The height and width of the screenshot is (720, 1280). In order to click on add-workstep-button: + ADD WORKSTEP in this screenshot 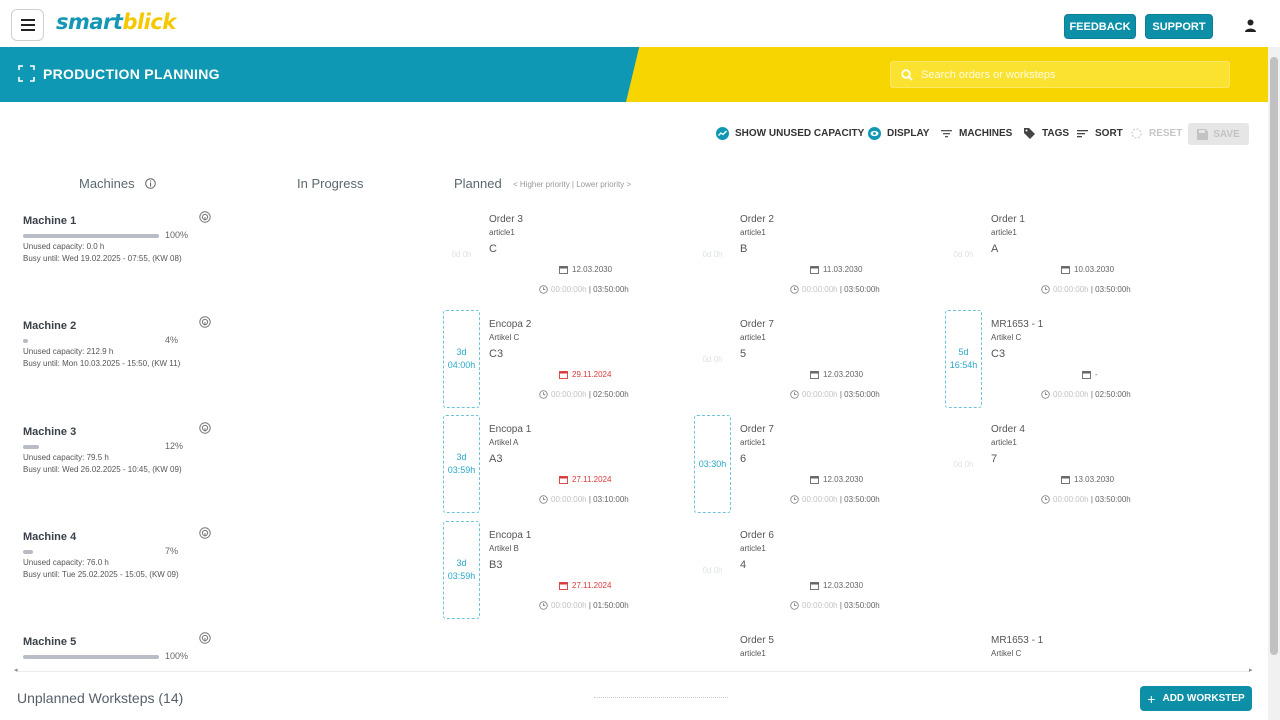, I will do `click(1196, 698)`.